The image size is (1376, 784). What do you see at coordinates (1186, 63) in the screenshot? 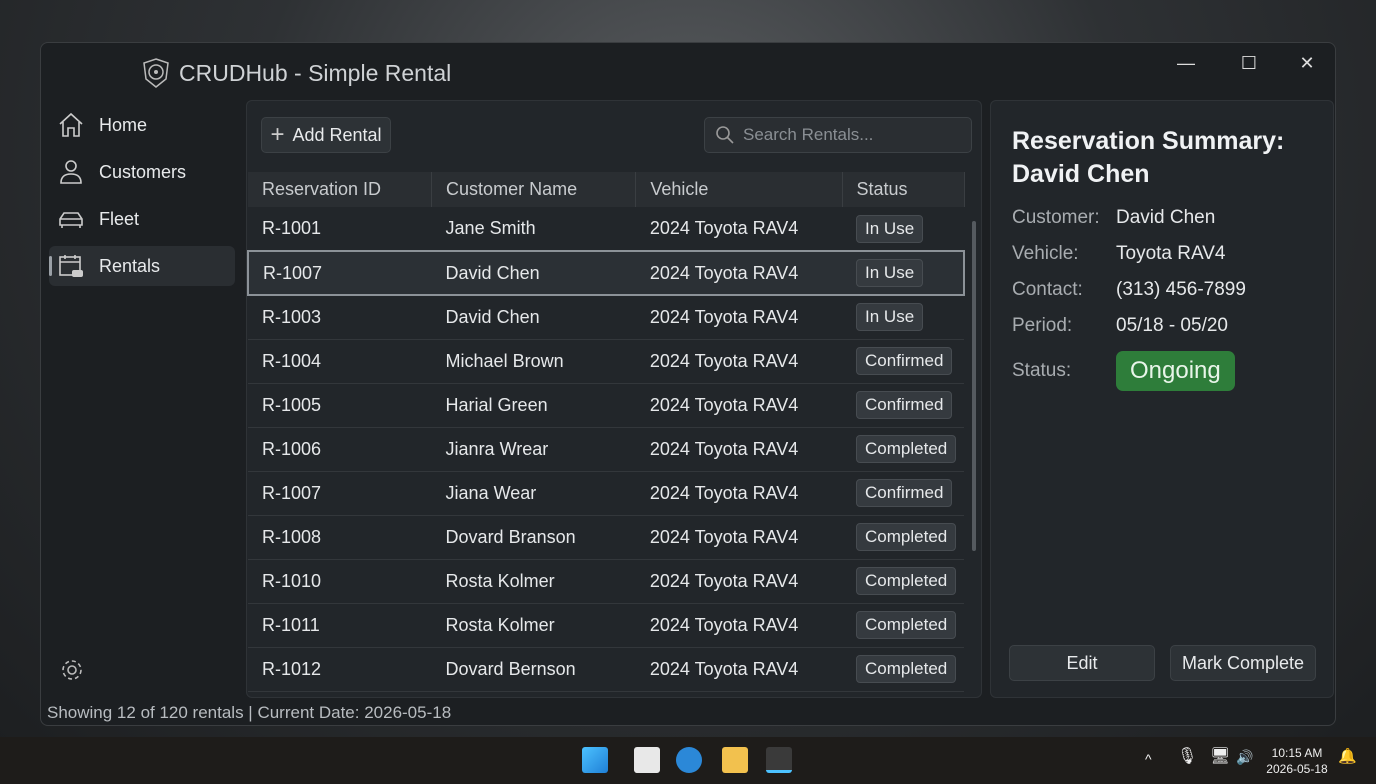
I see `minimize-button: —` at bounding box center [1186, 63].